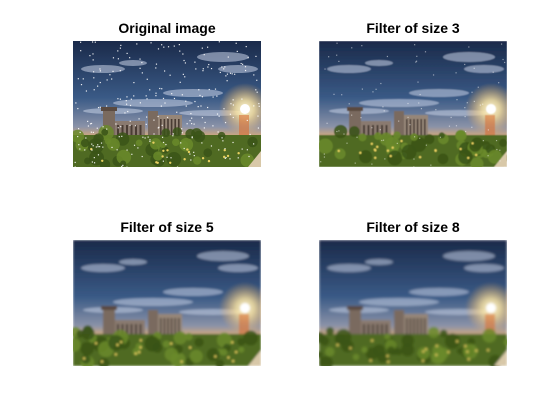 The width and height of the screenshot is (560, 420). I want to click on panel-title: Original image, so click(167, 28).